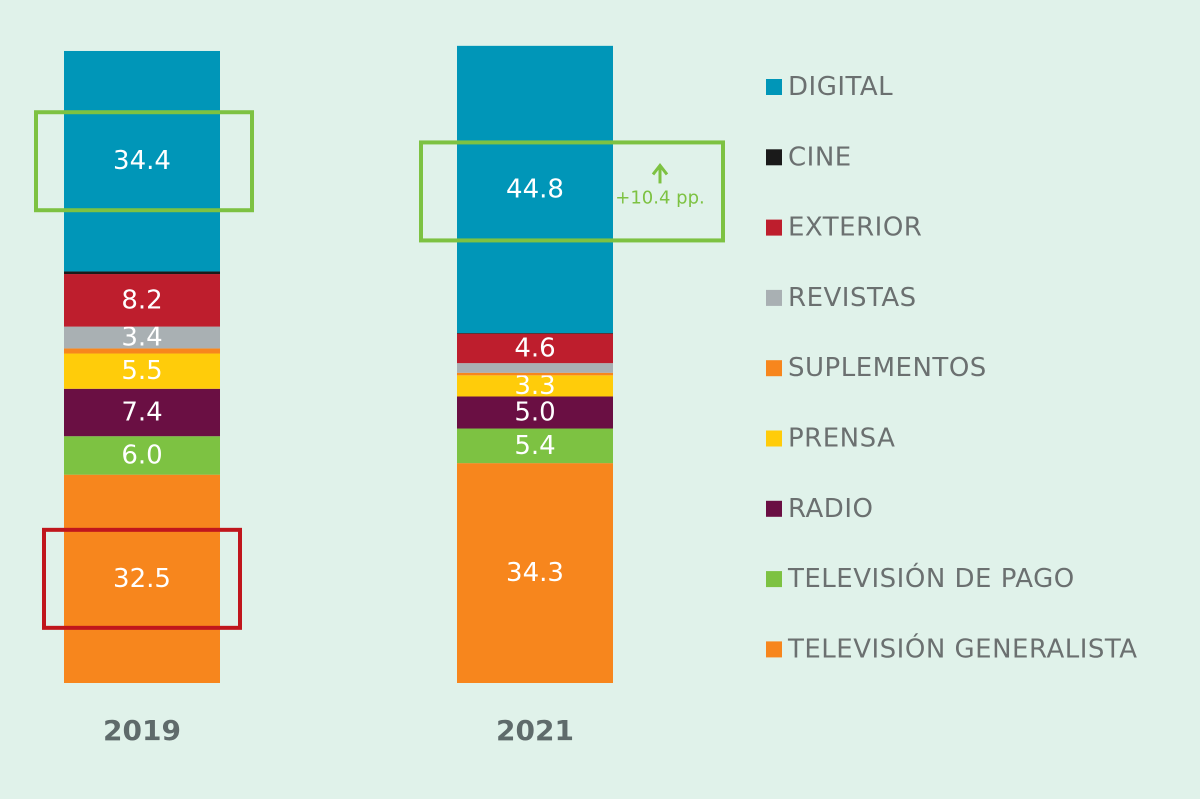 Image resolution: width=1200 pixels, height=799 pixels. I want to click on bar-segment-television-generalista-2019, so click(142, 578).